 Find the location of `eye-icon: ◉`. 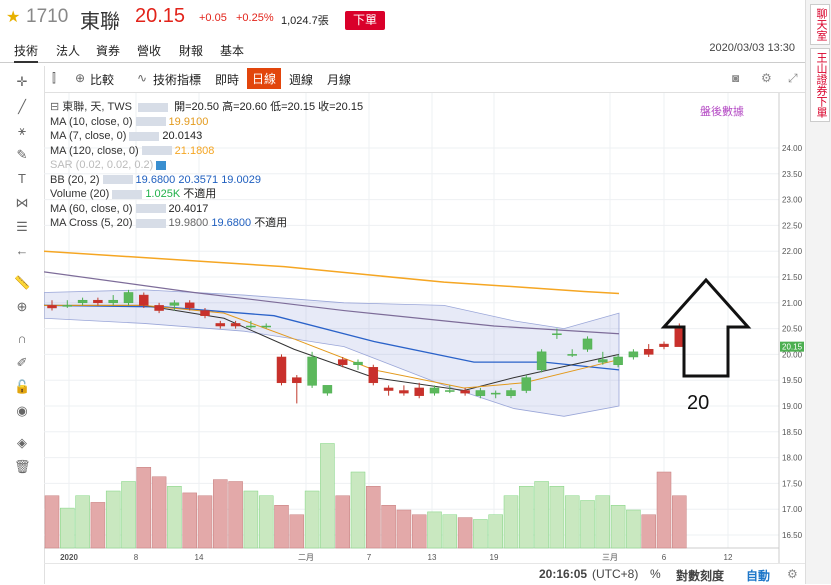

eye-icon: ◉ is located at coordinates (22, 410).